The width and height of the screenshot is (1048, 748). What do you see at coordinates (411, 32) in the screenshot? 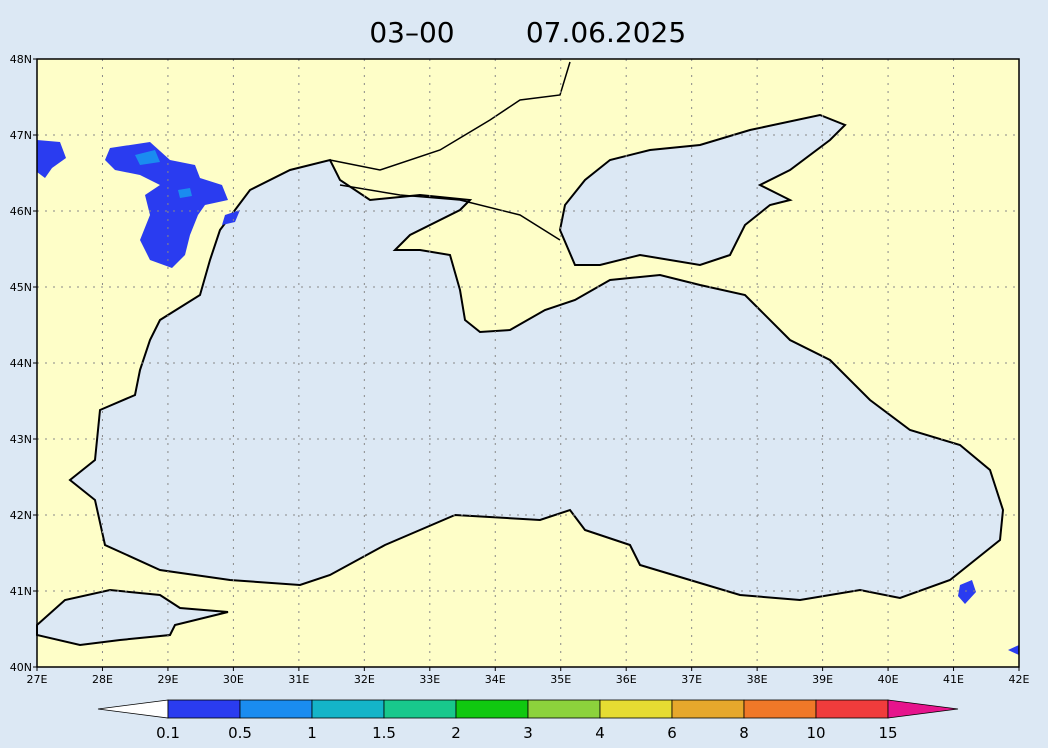
I see `title-time: 03–00` at bounding box center [411, 32].